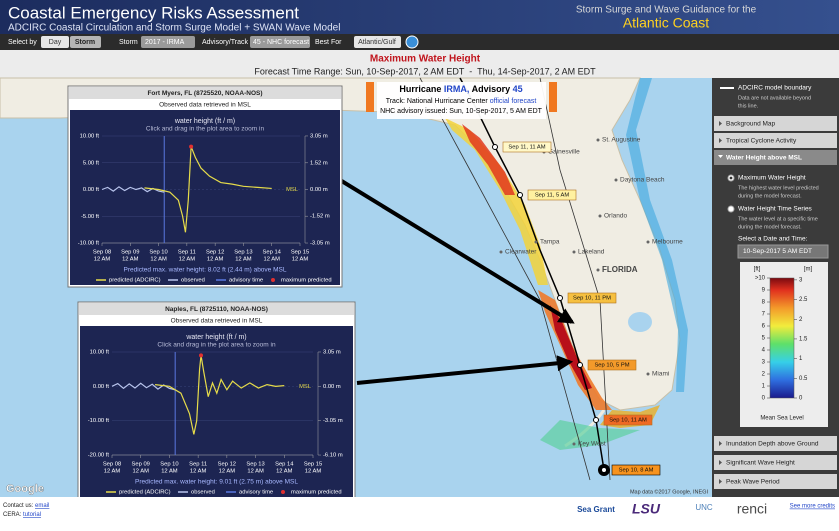  I want to click on date-select, so click(783, 251).